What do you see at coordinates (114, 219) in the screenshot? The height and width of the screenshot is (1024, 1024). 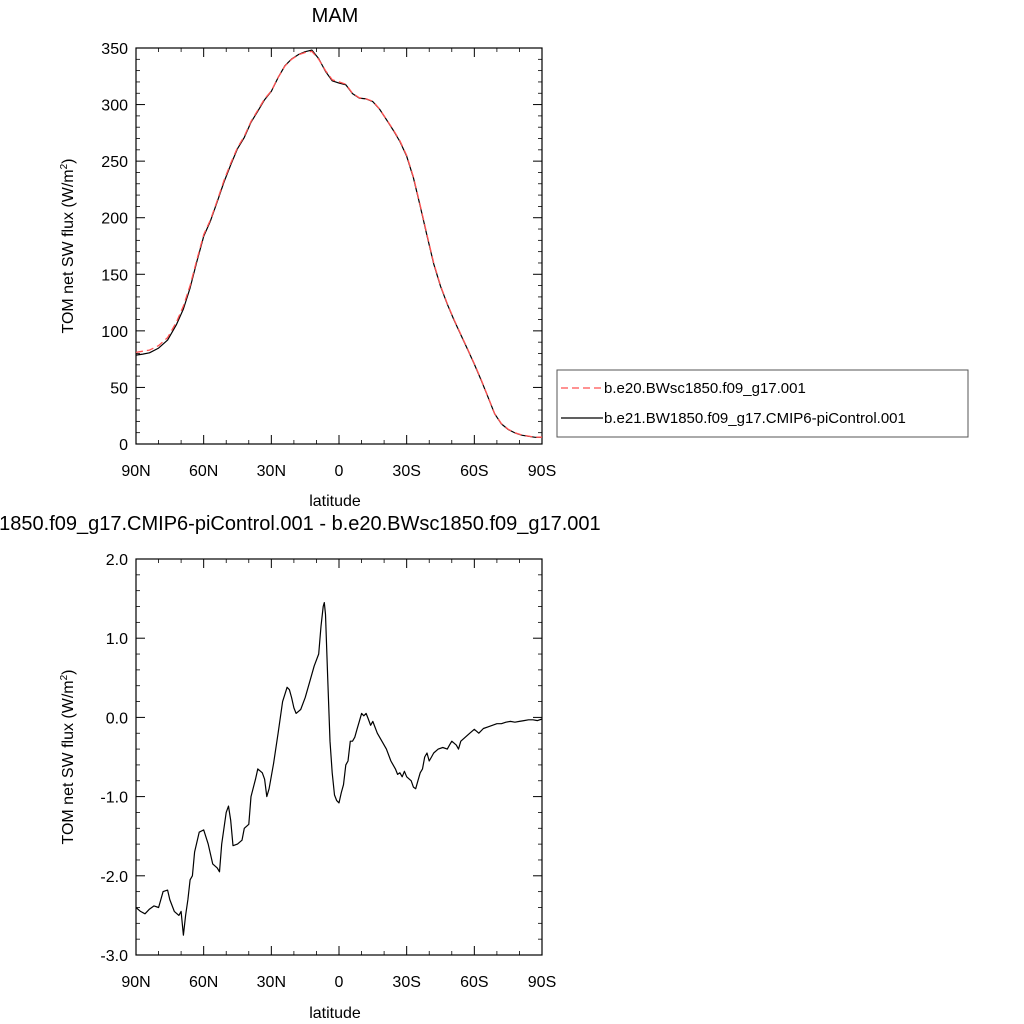 I see `top-y-tick-label: 200` at bounding box center [114, 219].